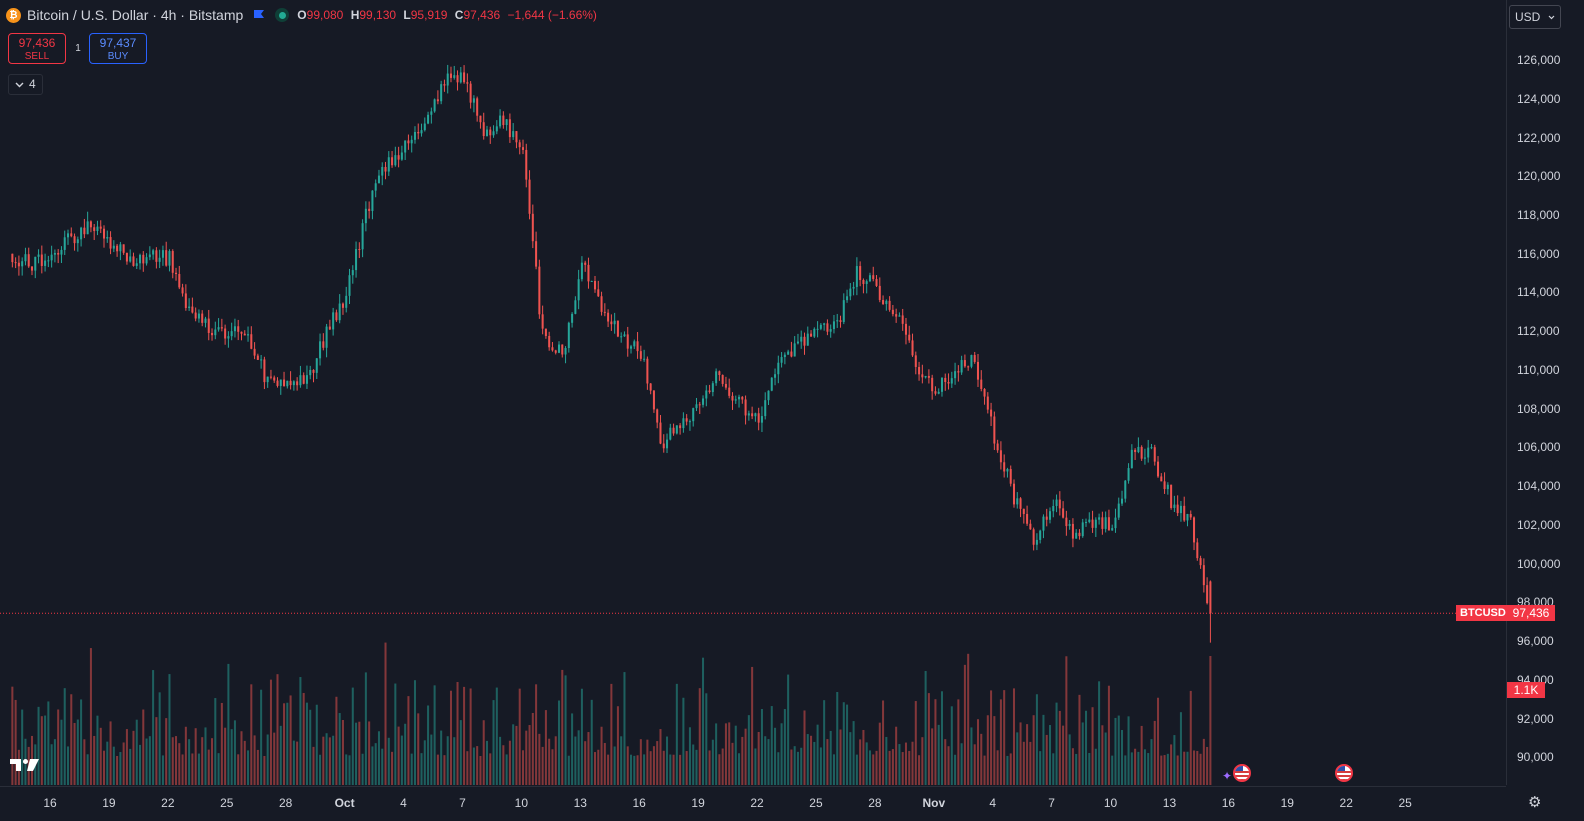  I want to click on symbol-title: Bitcoin / U.S. Dollar · 4h · Bitstamp, so click(135, 15).